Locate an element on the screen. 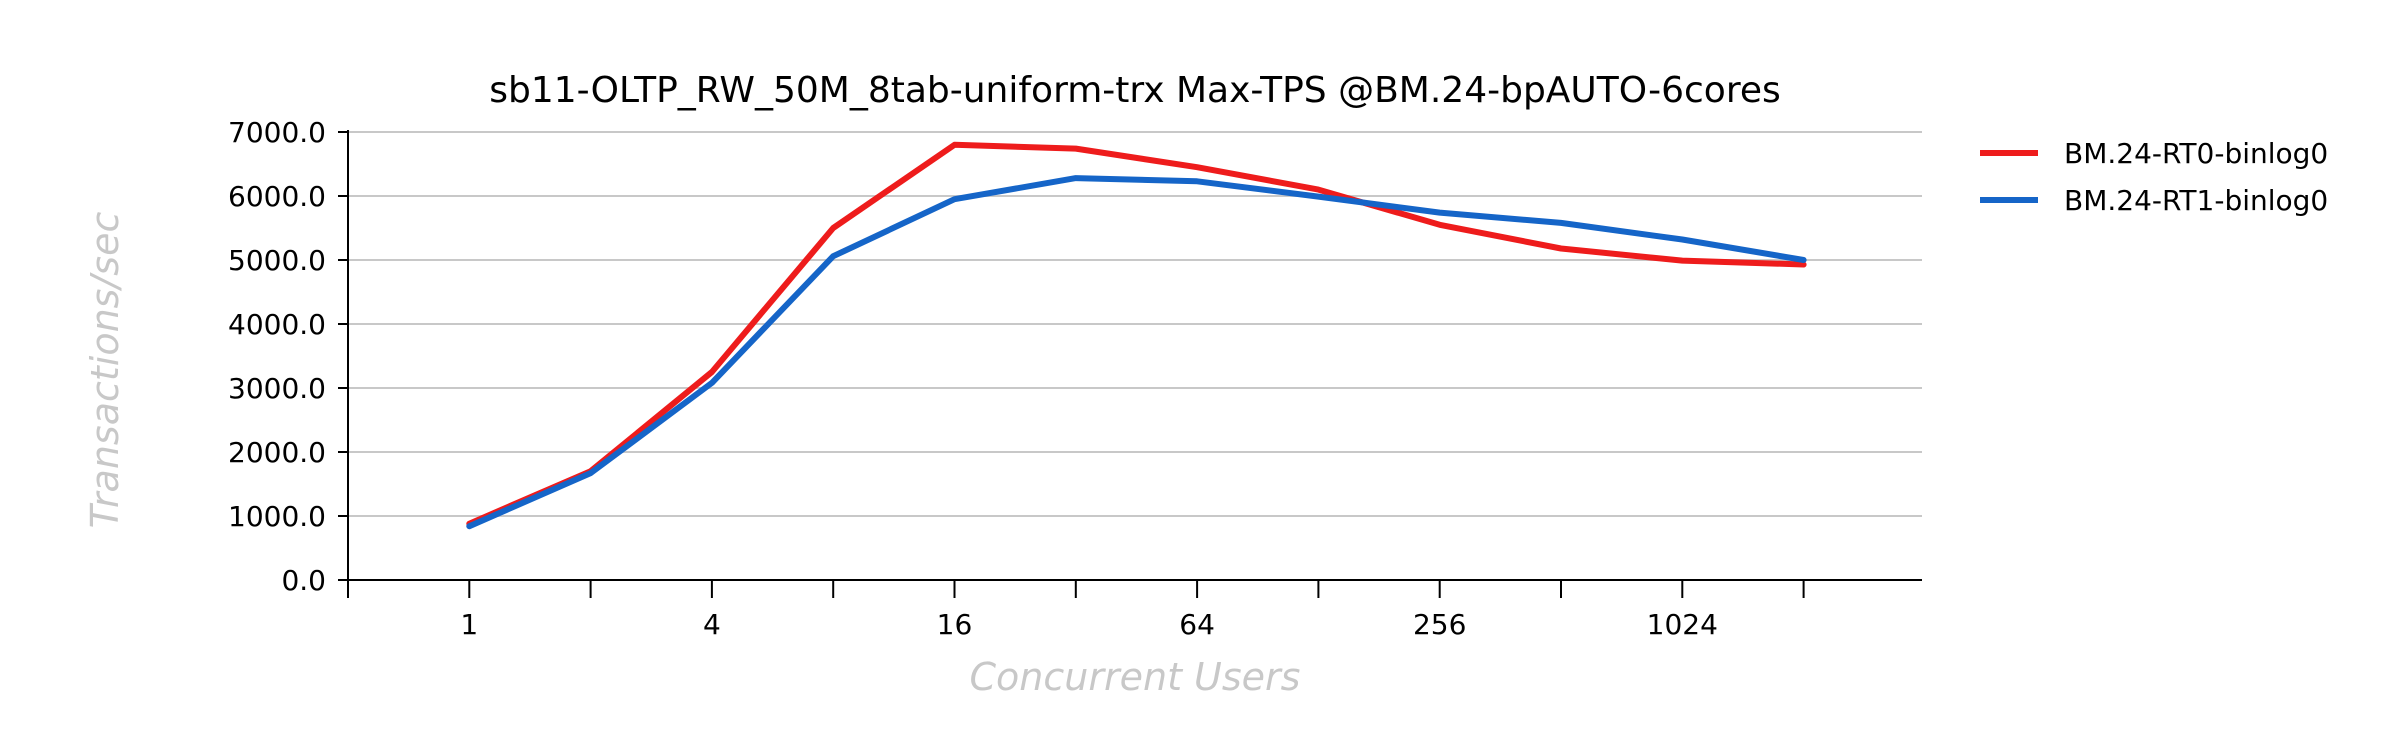  y-tick-label: 5000.0 is located at coordinates (277, 260).